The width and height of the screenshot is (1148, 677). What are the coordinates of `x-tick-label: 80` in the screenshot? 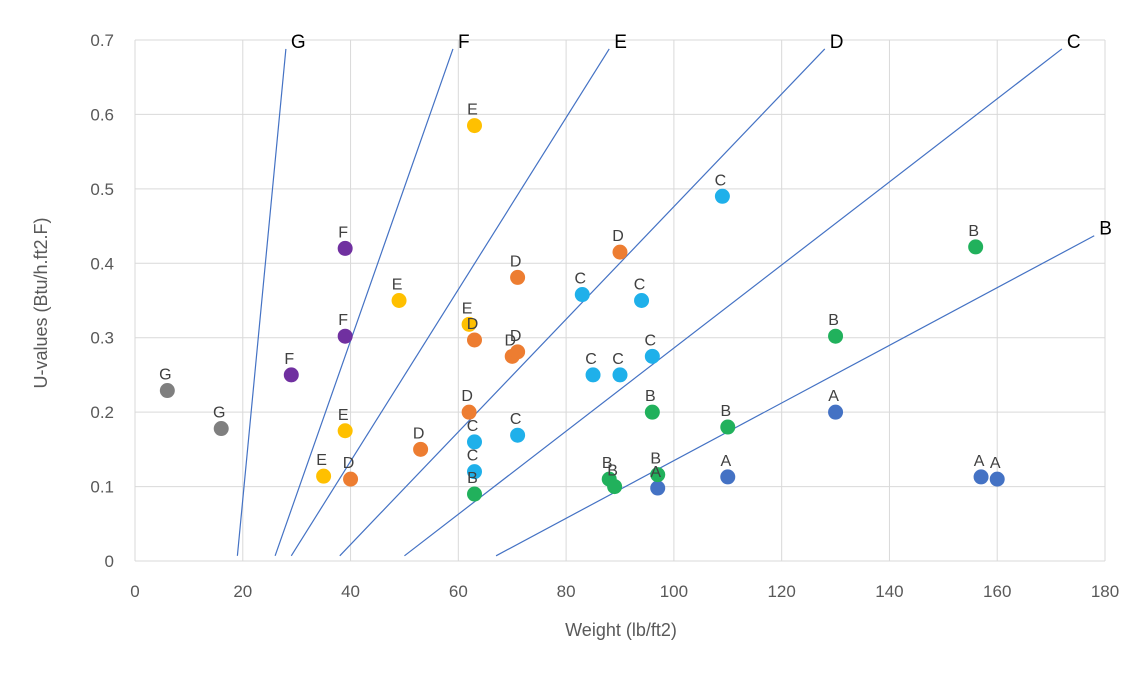 It's located at (566, 591).